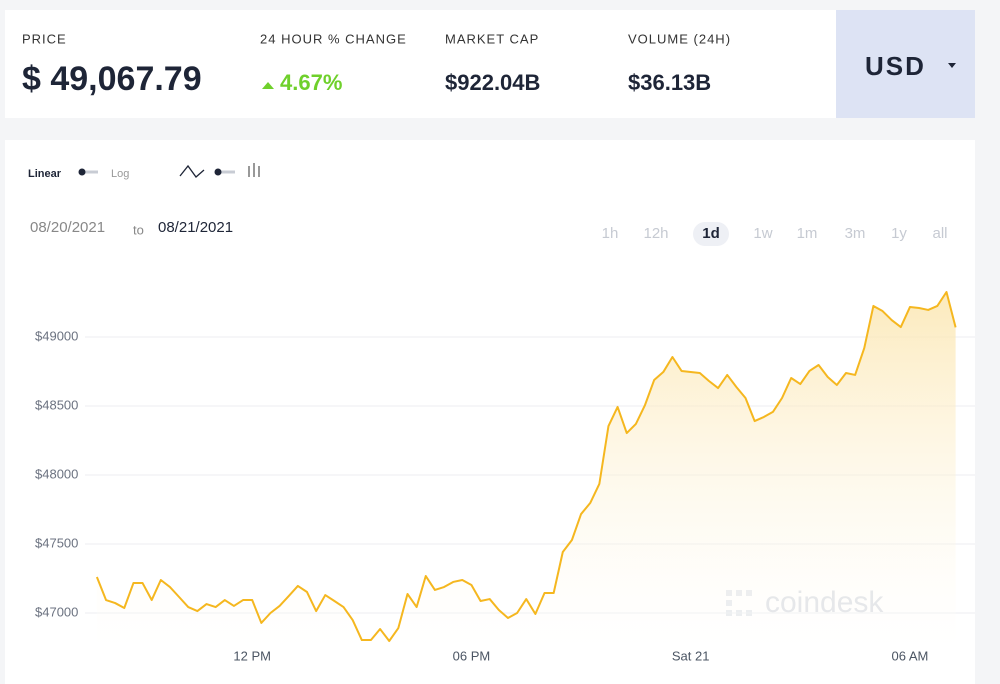 This screenshot has width=1000, height=684. I want to click on range-button: 1h, so click(610, 233).